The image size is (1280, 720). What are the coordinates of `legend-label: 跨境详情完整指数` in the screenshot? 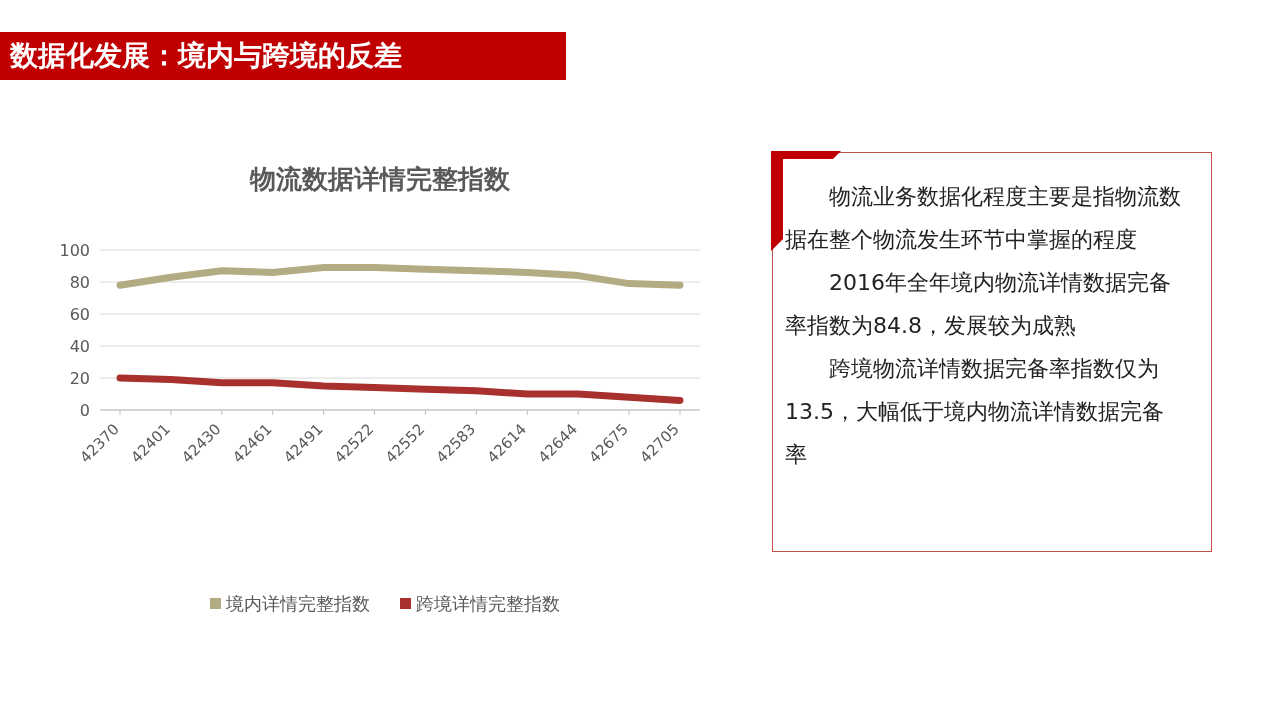 It's located at (488, 603).